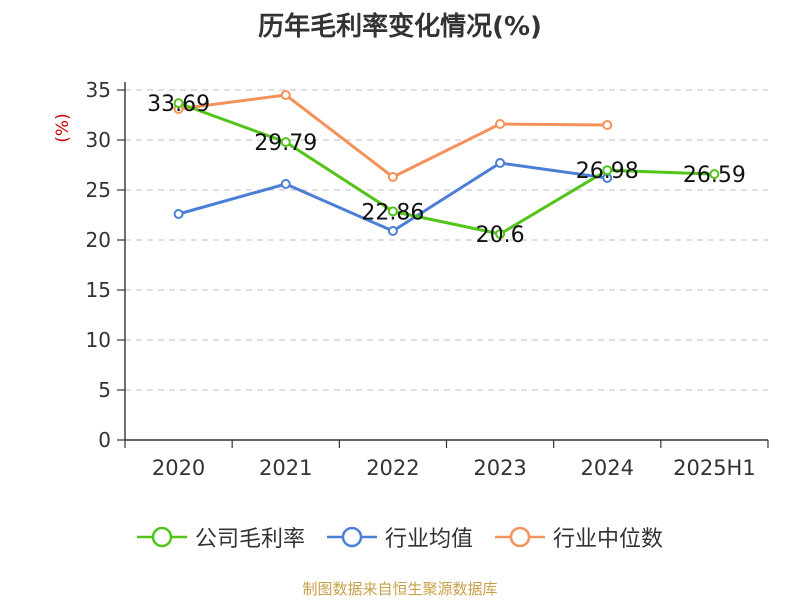 This screenshot has width=800, height=600. I want to click on data-label: 26.59, so click(714, 175).